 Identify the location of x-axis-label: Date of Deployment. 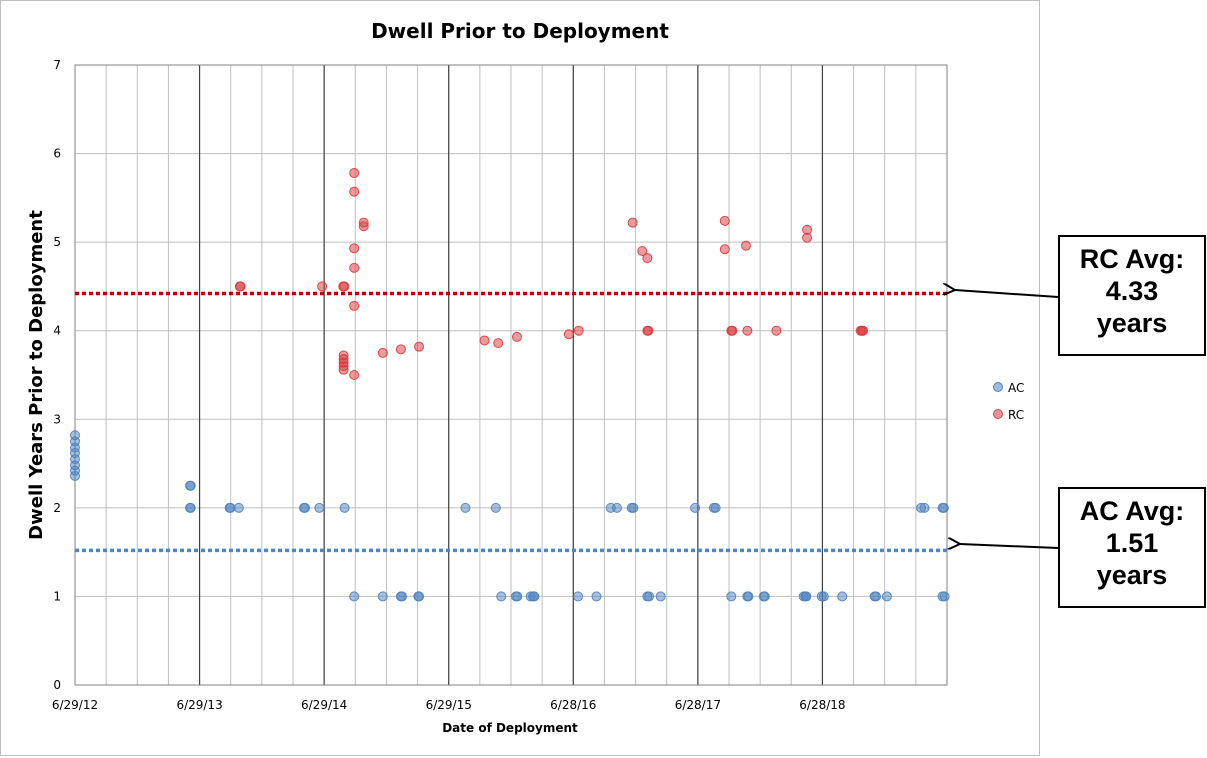
(510, 728).